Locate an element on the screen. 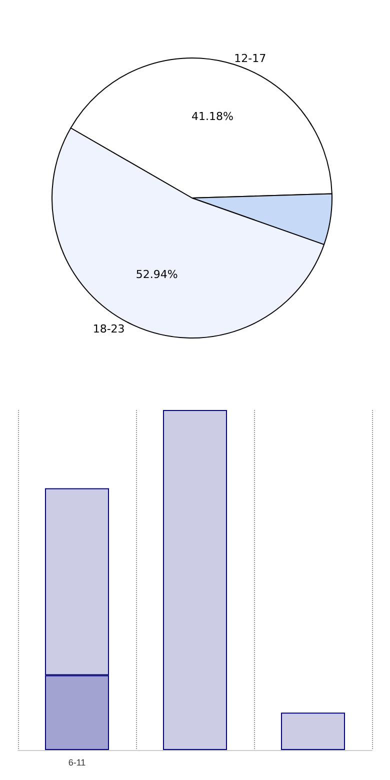 This screenshot has height=780, width=390. x-tick-label: 6-11 is located at coordinates (77, 763).